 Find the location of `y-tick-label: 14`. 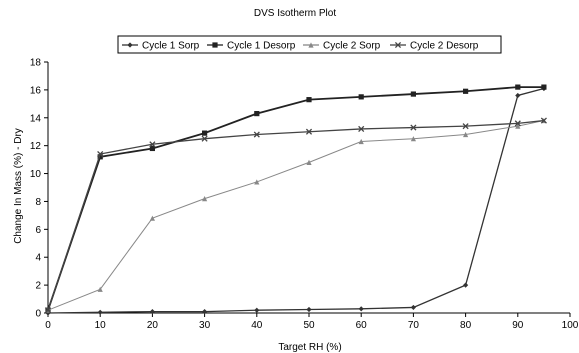

y-tick-label: 14 is located at coordinates (36, 118).